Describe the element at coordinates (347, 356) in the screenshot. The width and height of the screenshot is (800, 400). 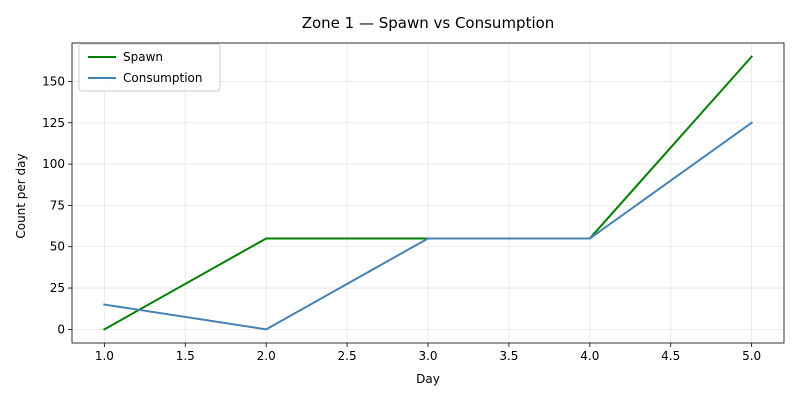
I see `x-tick-label: 2.5` at that location.